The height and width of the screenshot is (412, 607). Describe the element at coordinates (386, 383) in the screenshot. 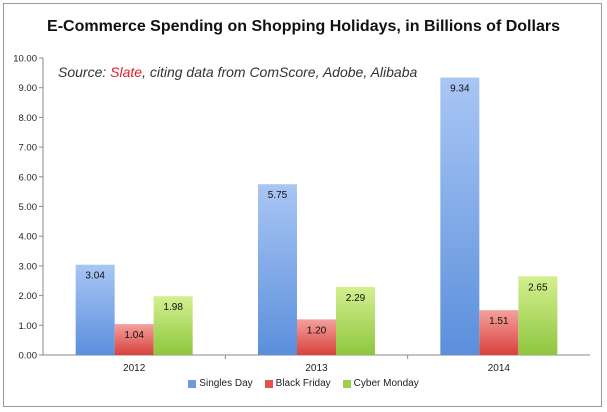

I see `legend-label-cyber-monday: Cyber Monday` at that location.